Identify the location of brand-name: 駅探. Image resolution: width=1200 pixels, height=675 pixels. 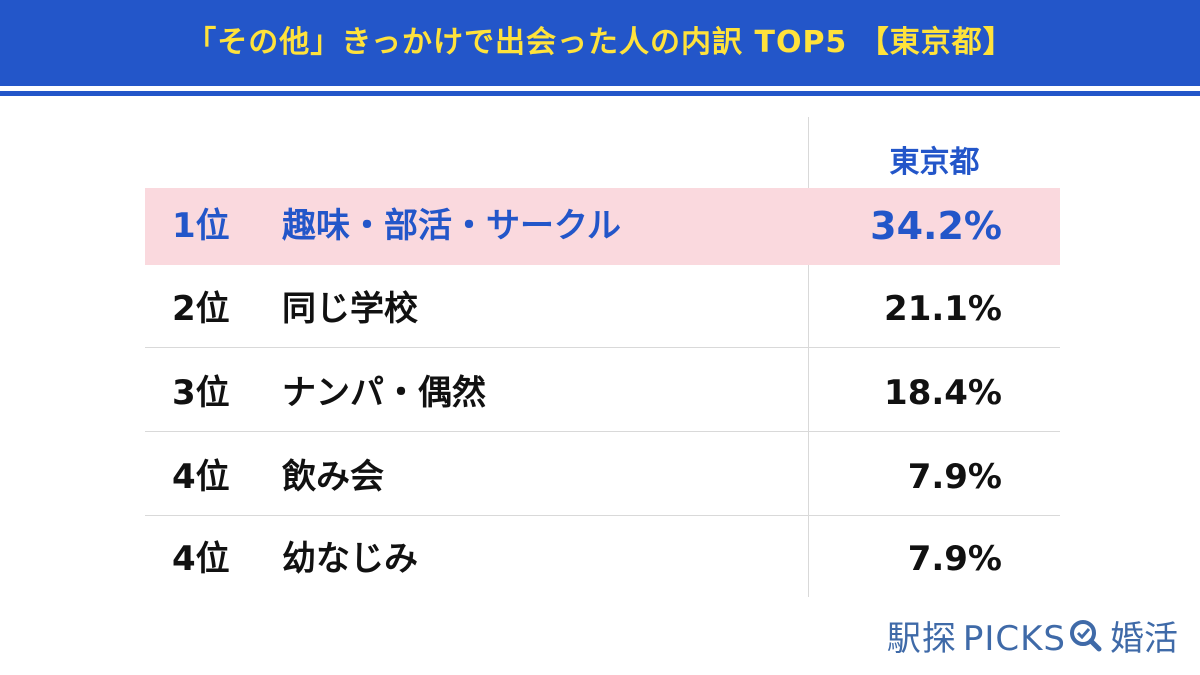
(921, 639).